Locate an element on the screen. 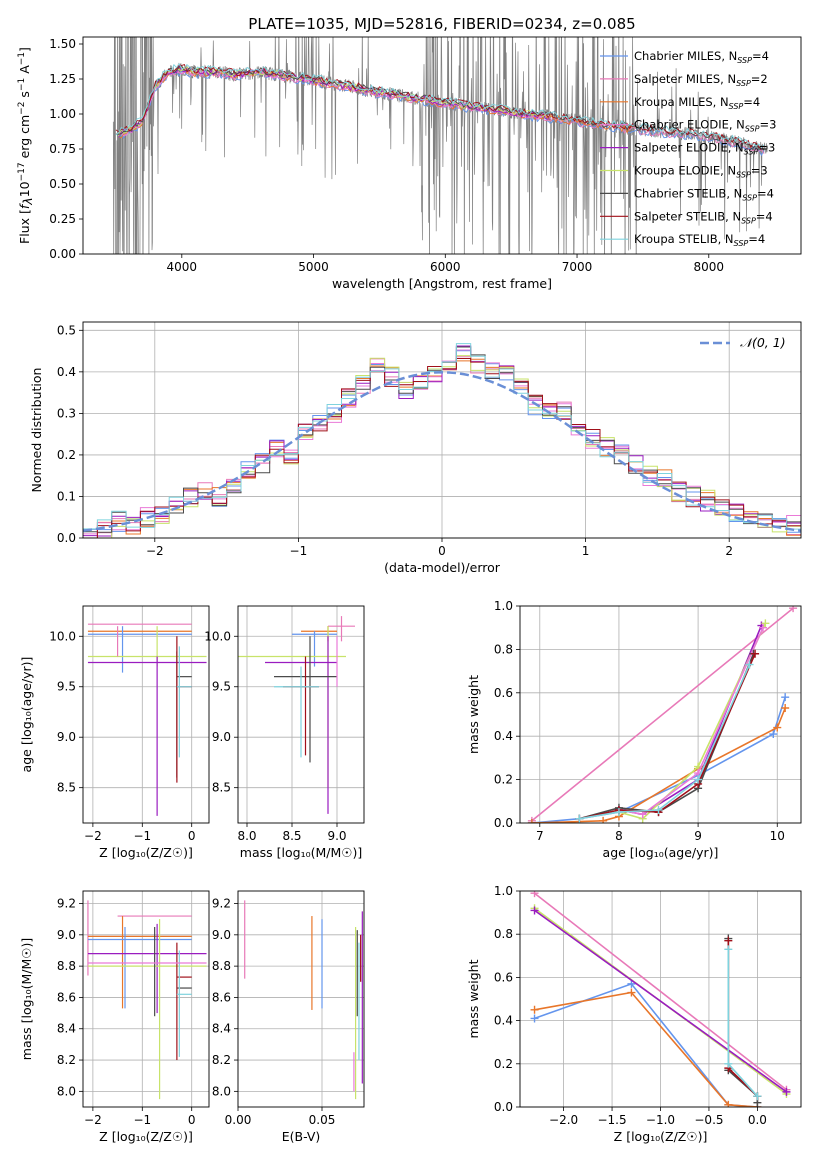 The width and height of the screenshot is (819, 1170). y-tick-label: 1.00 is located at coordinates (62, 114).